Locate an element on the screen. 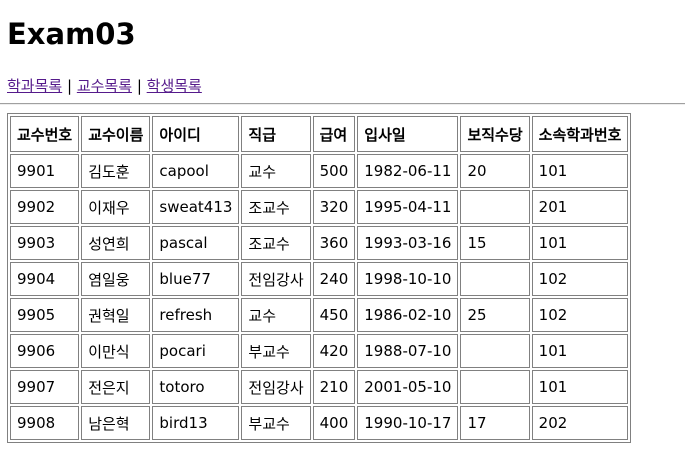  cell-hire-date: 1982-06-11 is located at coordinates (408, 171).